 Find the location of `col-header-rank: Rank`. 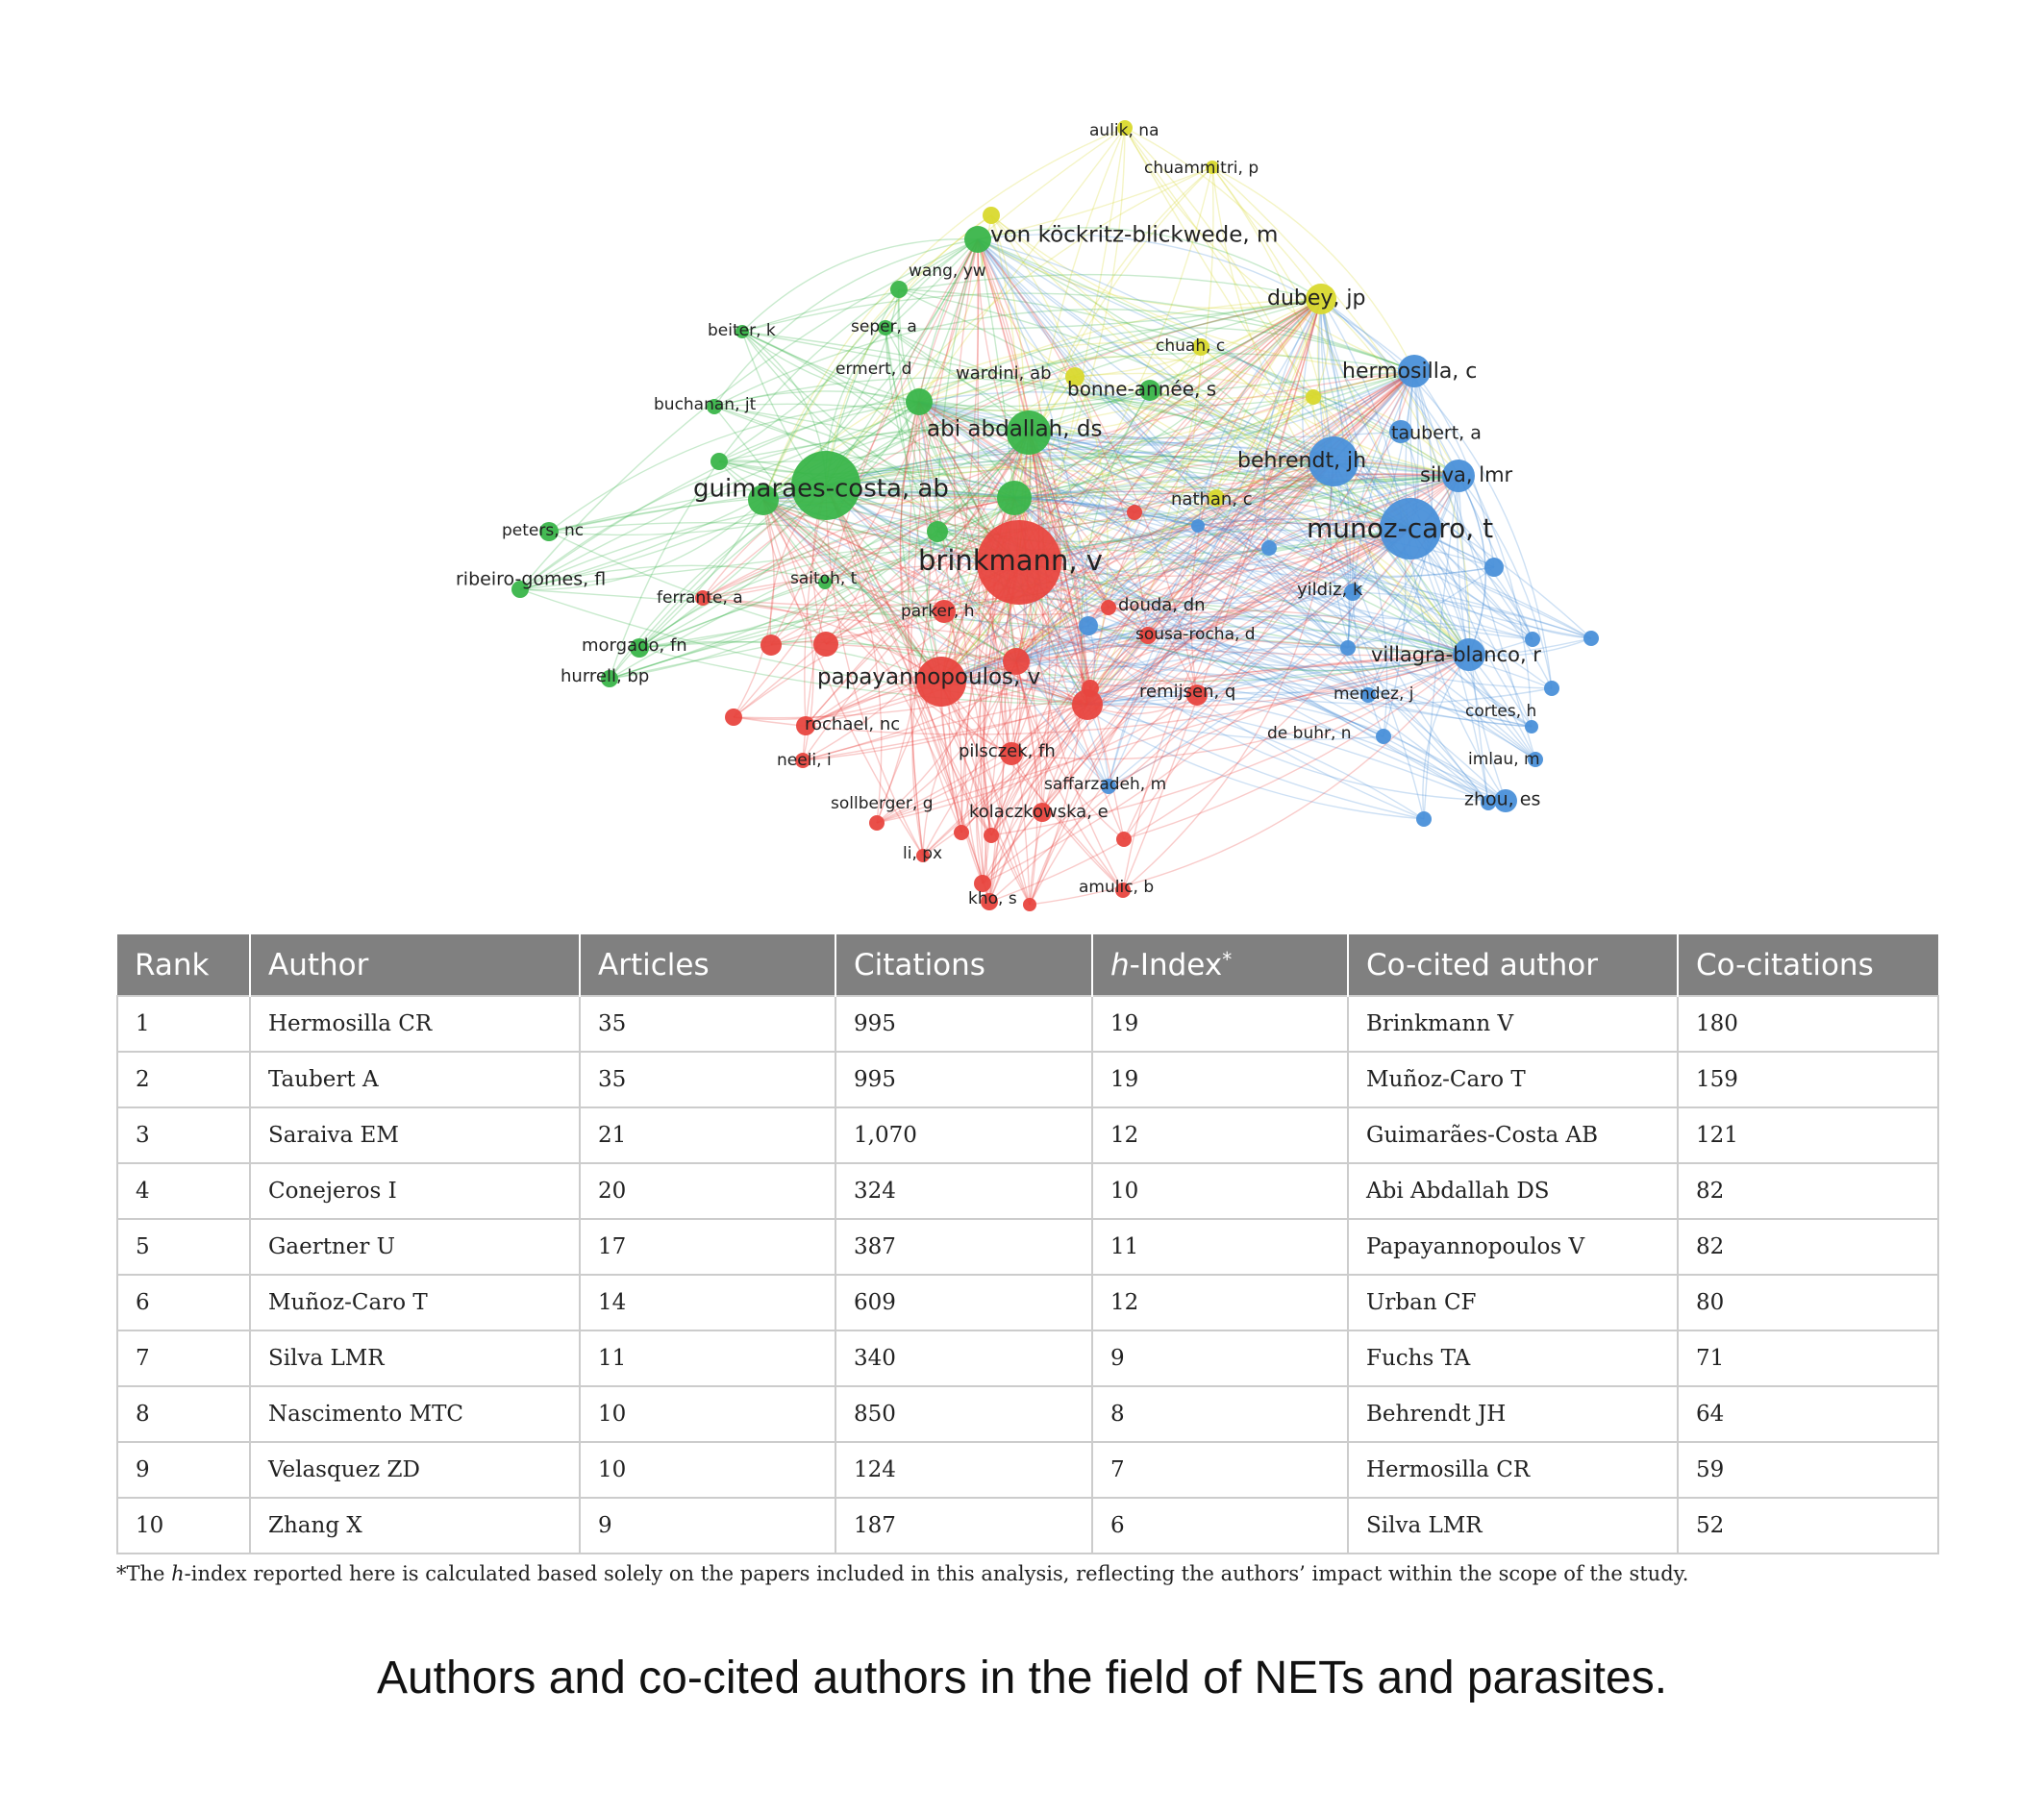

col-header-rank: Rank is located at coordinates (184, 965).